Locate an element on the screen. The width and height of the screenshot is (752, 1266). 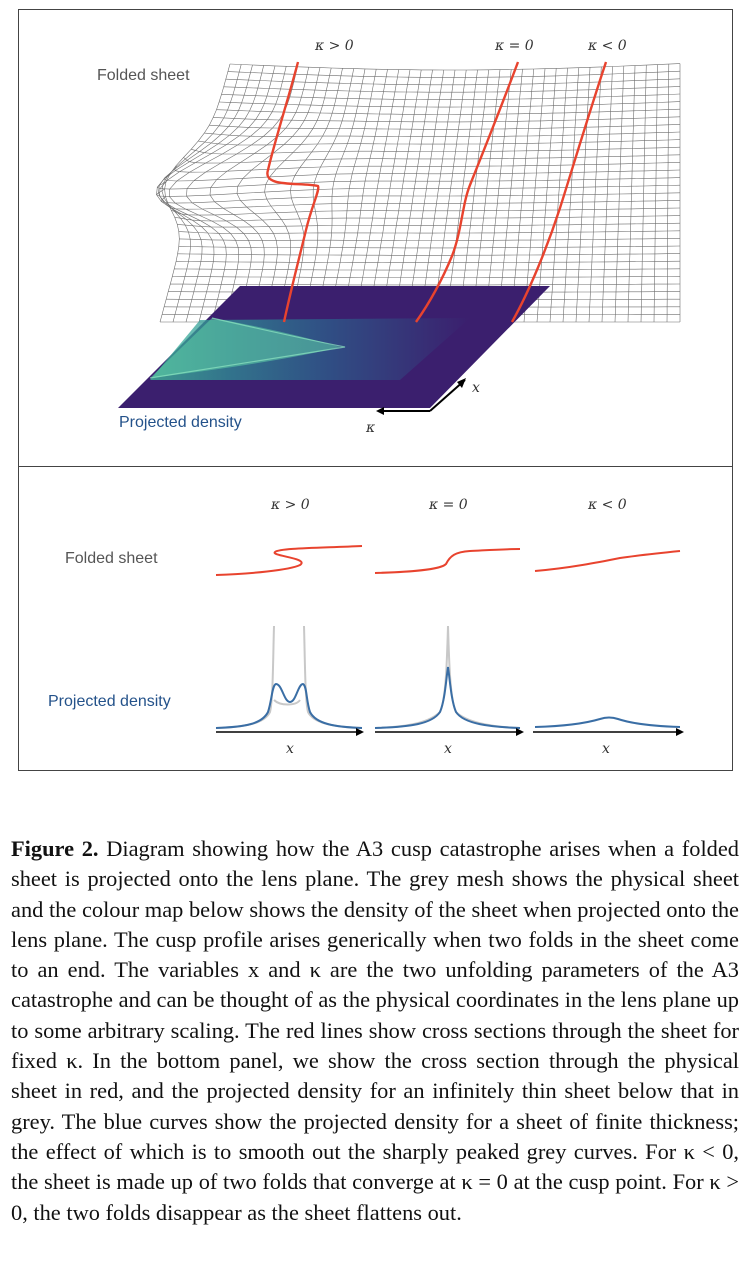
bottom-folded-sheet-label: Folded sheet is located at coordinates (111, 558).